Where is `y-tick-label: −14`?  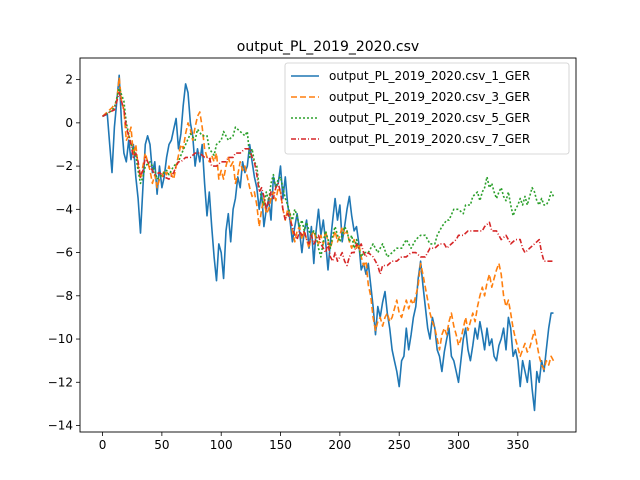 y-tick-label: −14 is located at coordinates (60, 426).